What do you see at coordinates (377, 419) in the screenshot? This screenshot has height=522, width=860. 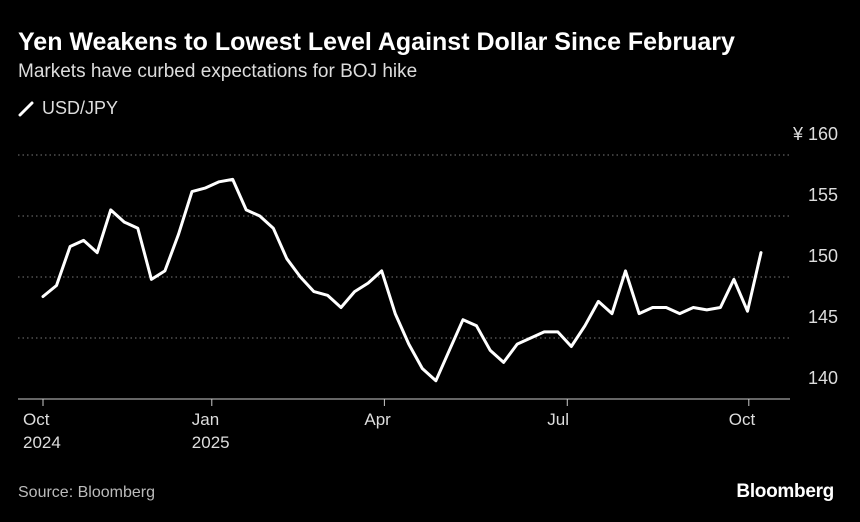 I see `x-tick-label: Apr` at bounding box center [377, 419].